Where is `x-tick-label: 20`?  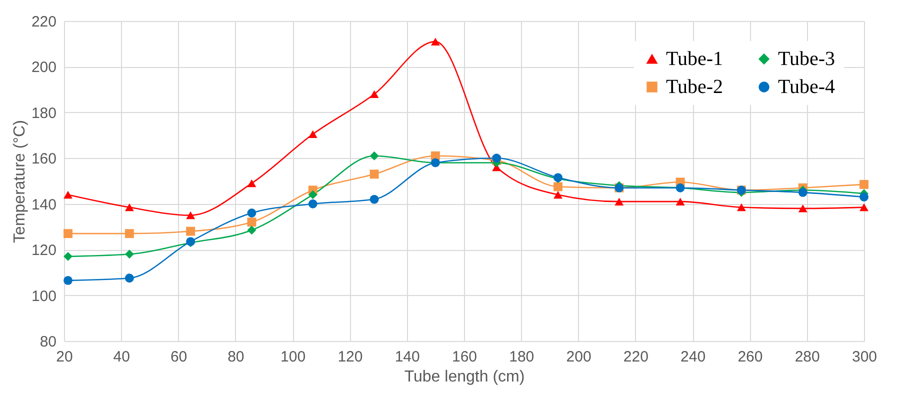 x-tick-label: 20 is located at coordinates (64, 357).